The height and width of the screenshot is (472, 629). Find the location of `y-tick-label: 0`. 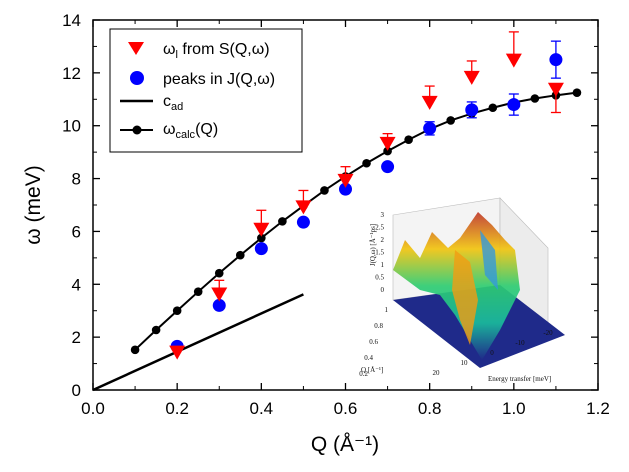

y-tick-label: 0 is located at coordinates (76, 390).